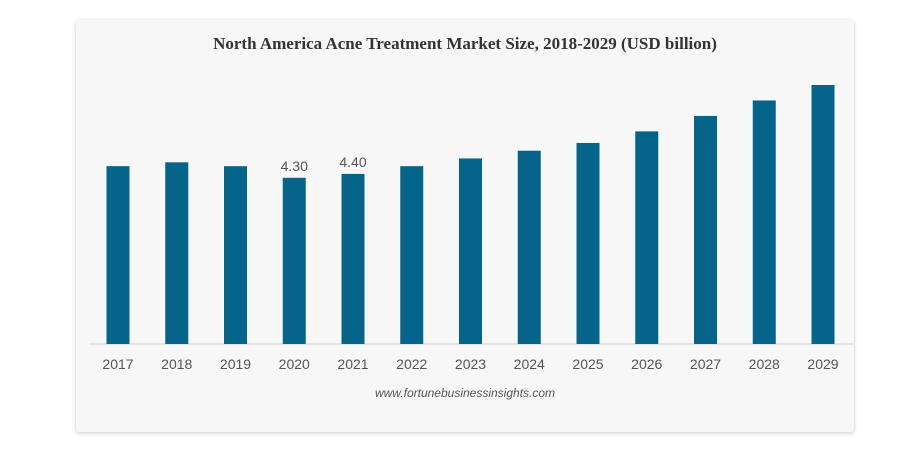 The image size is (905, 449). I want to click on x-tick-label-2019: 2019, so click(235, 364).